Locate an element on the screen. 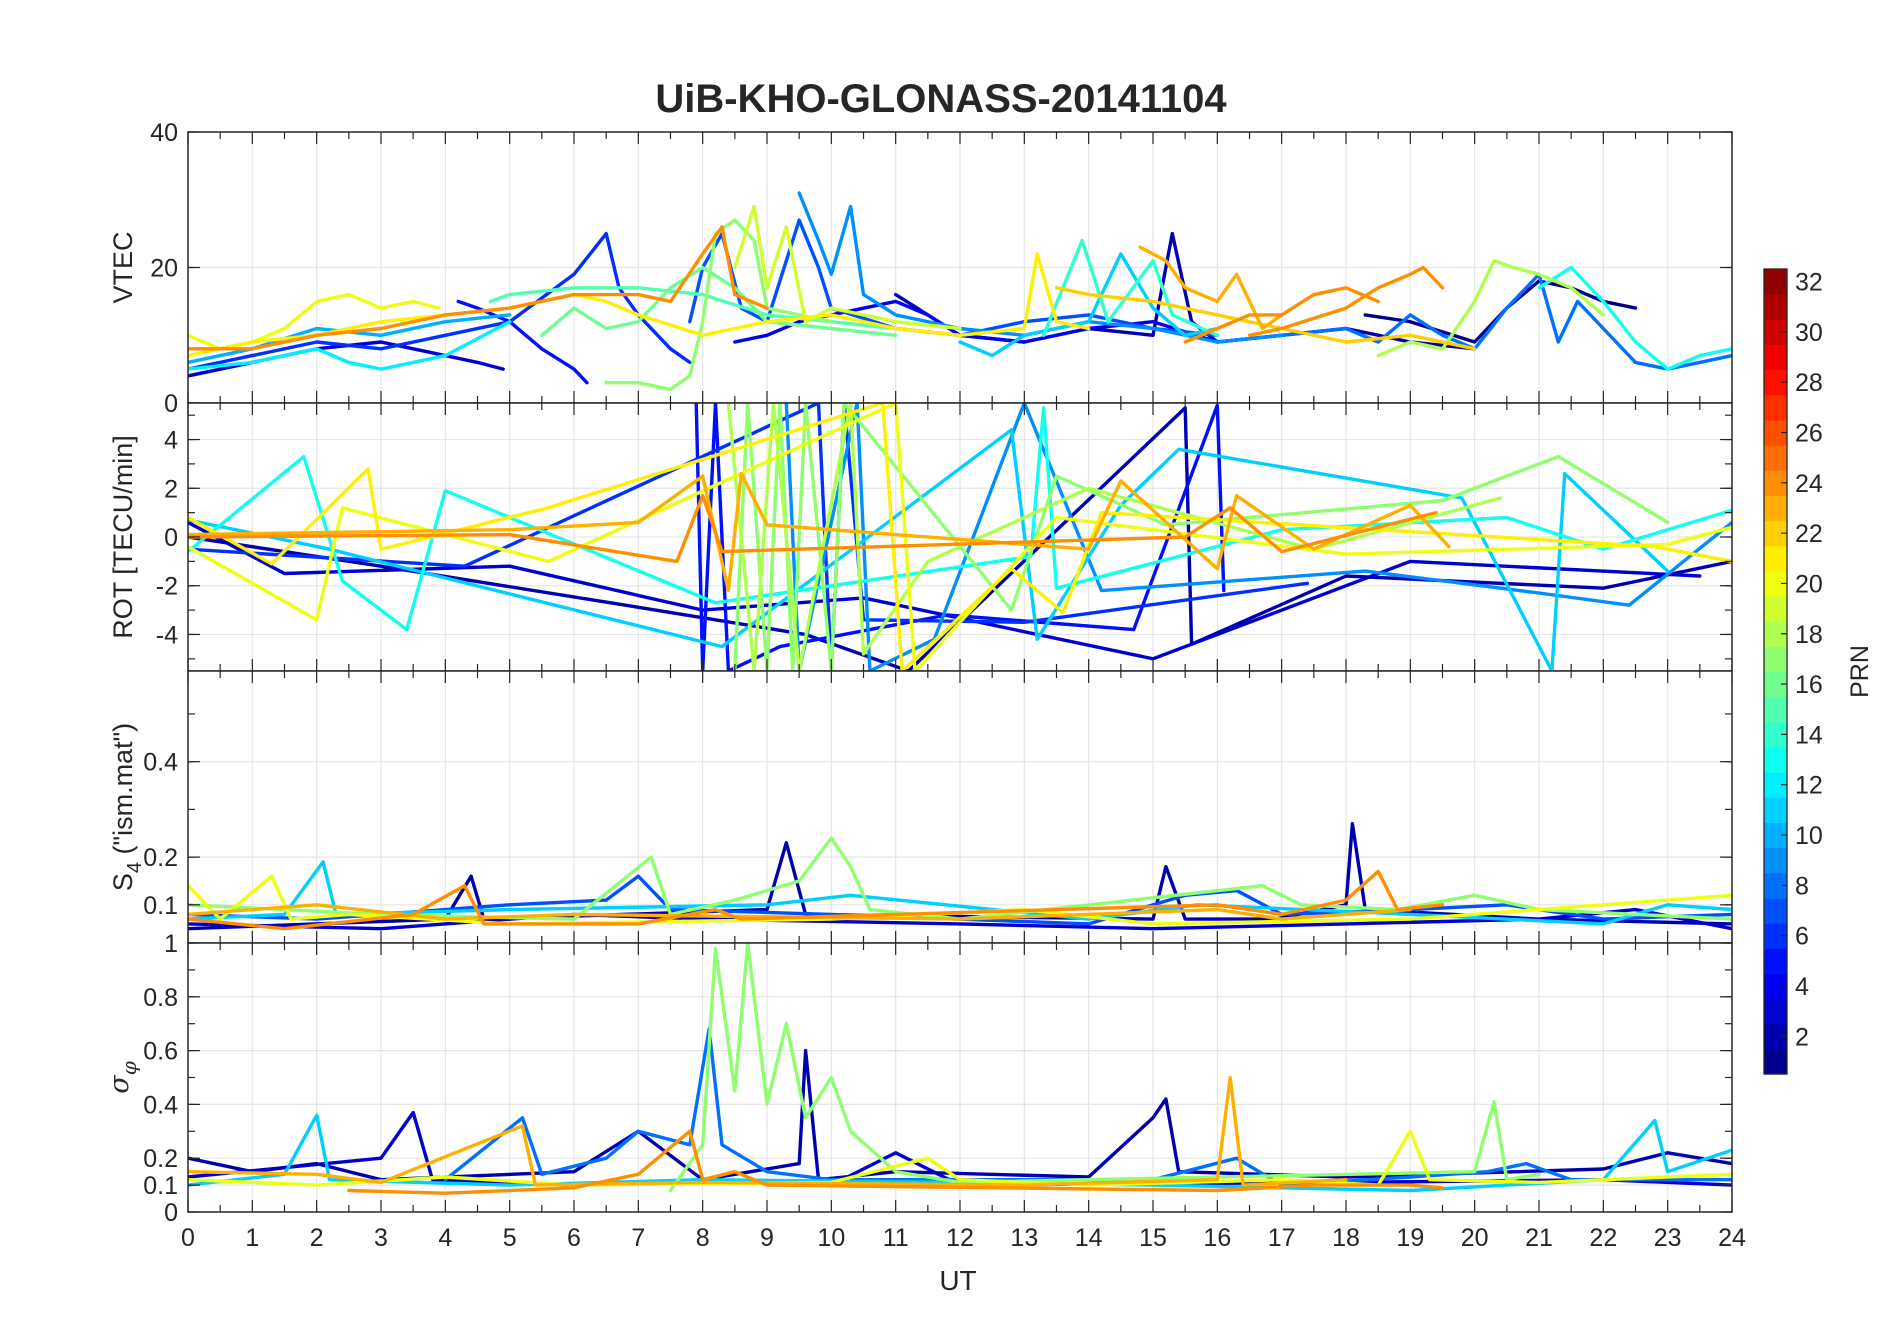 Image resolution: width=1902 pixels, height=1330 pixels. x-tick-label: 0 is located at coordinates (188, 1238).